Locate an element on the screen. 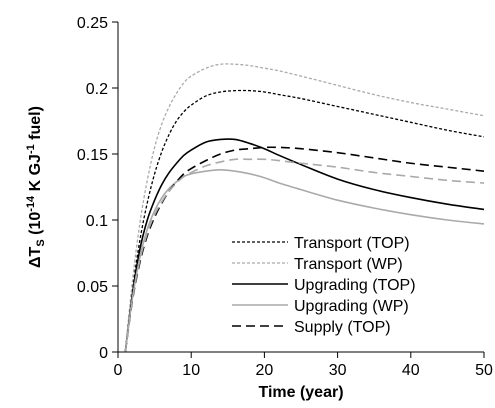 The image size is (495, 408). legend-label: Upgrading (WP) is located at coordinates (351, 306).